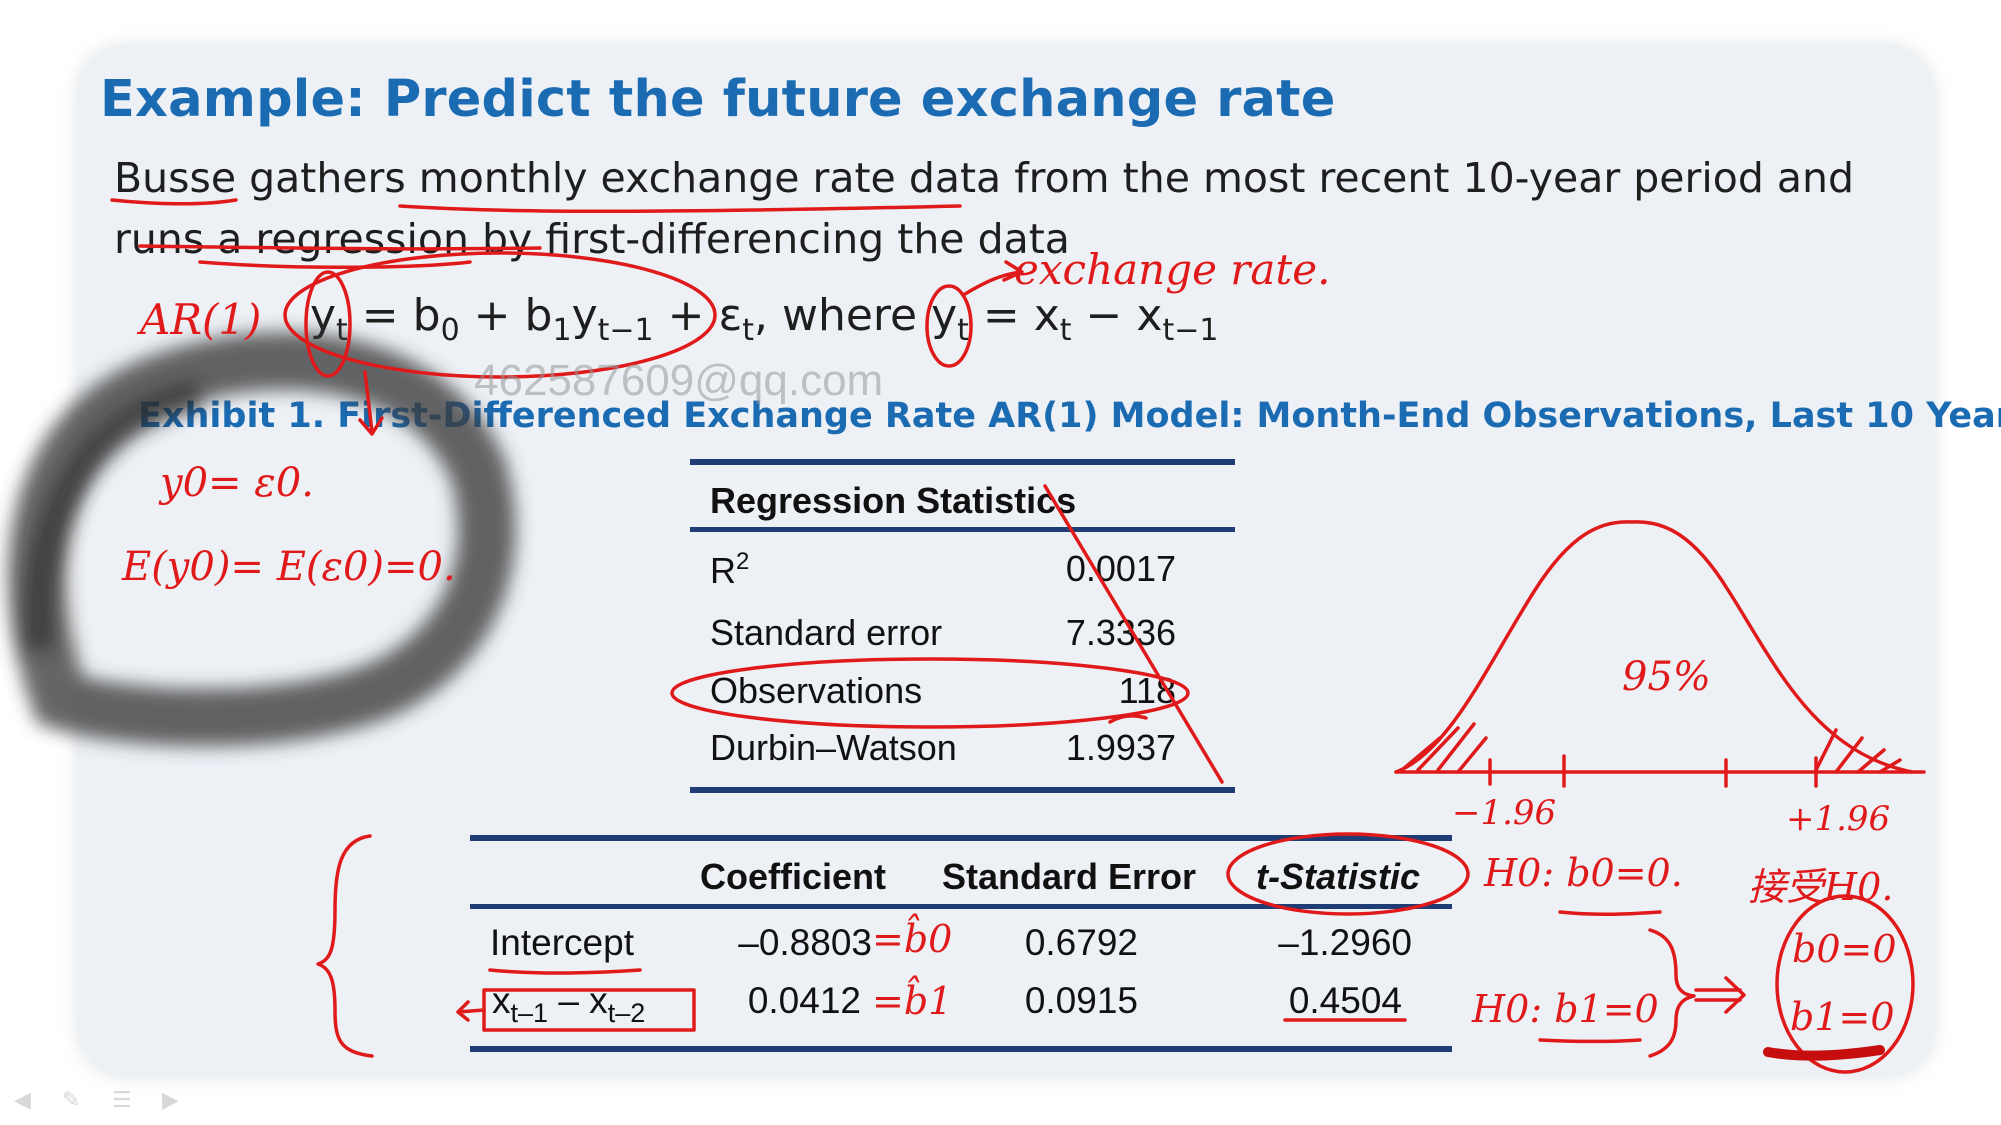 The width and height of the screenshot is (2001, 1125). Describe the element at coordinates (679, 380) in the screenshot. I see `email-watermark: 462587609@qq.com` at that location.